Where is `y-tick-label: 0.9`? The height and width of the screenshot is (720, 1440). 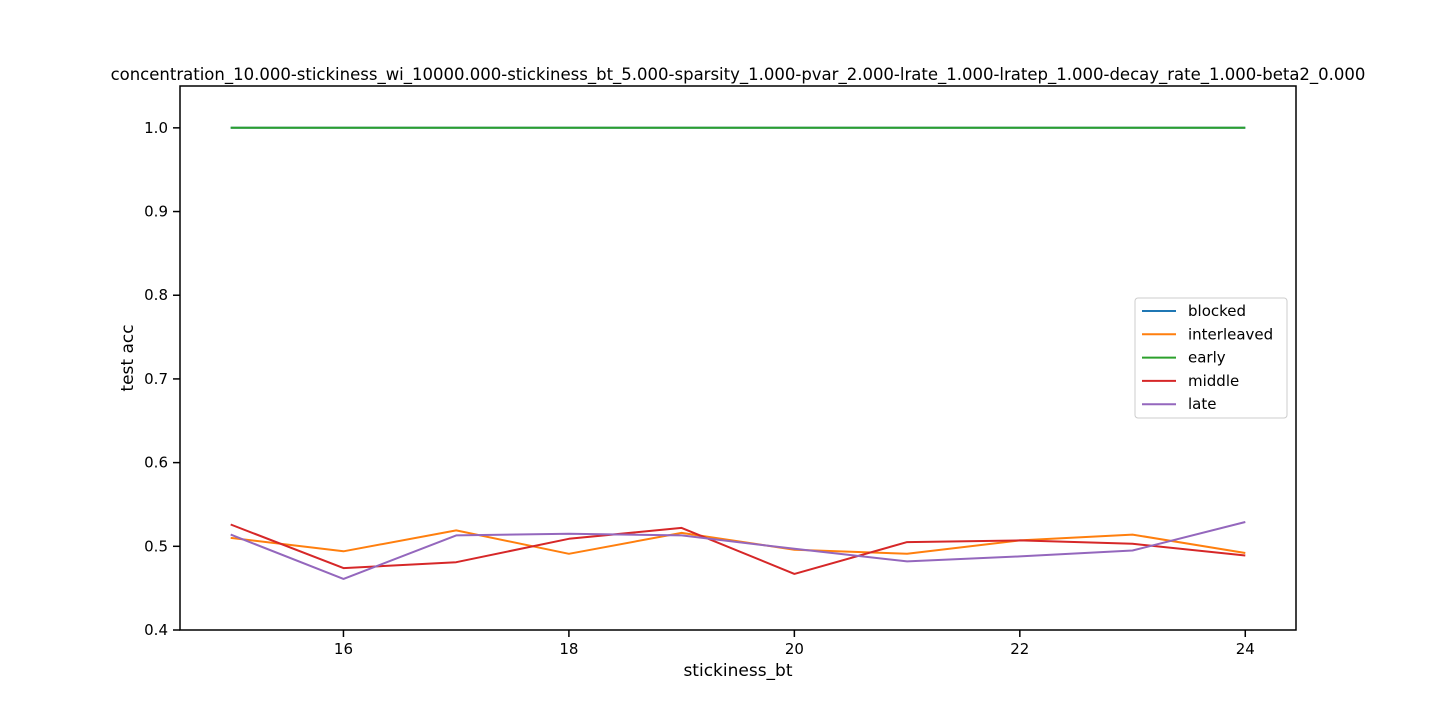 y-tick-label: 0.9 is located at coordinates (156, 212).